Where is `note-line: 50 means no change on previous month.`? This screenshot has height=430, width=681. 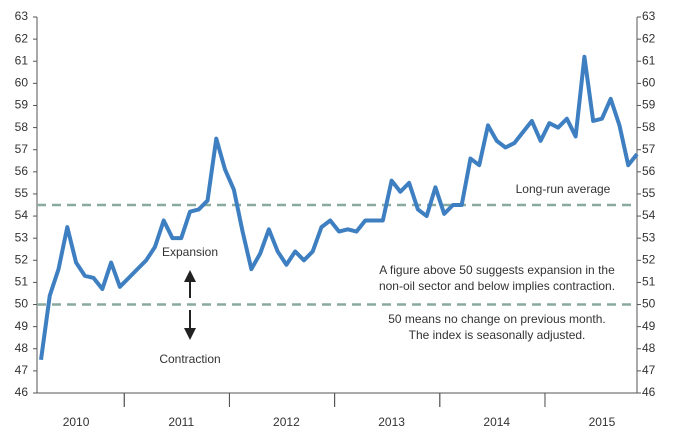 note-line: 50 means no change on previous month. is located at coordinates (496, 319).